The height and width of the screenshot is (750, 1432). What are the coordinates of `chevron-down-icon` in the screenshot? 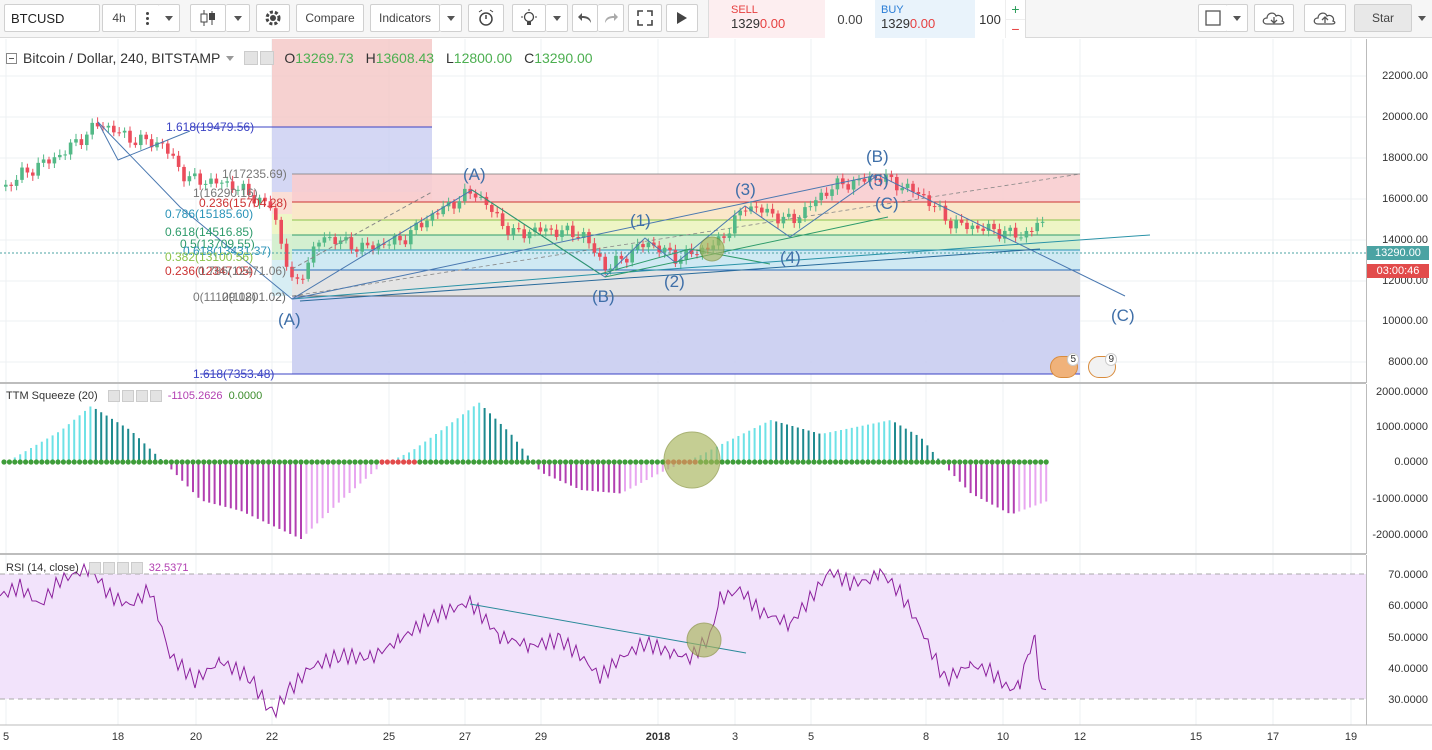 It's located at (230, 58).